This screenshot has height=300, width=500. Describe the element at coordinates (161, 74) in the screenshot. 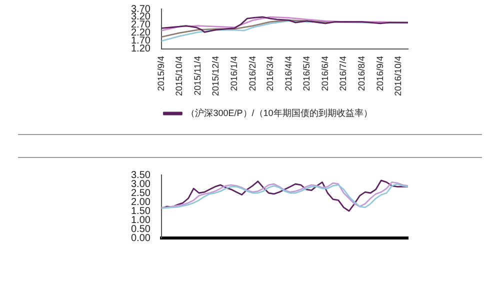

I see `x-tick-label: 2015/9/4` at that location.